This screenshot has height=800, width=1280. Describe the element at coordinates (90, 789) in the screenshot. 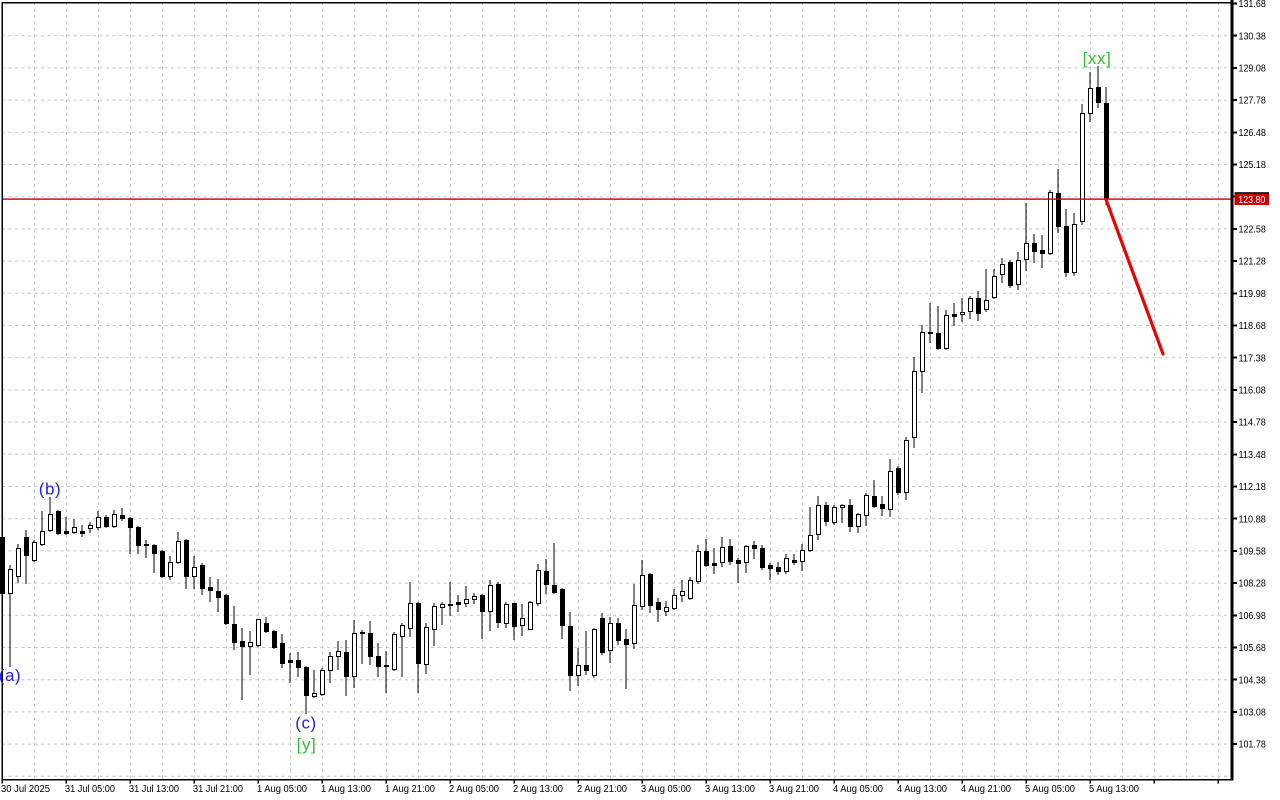

I see `svg-text: 31 Jul 05:00` at that location.